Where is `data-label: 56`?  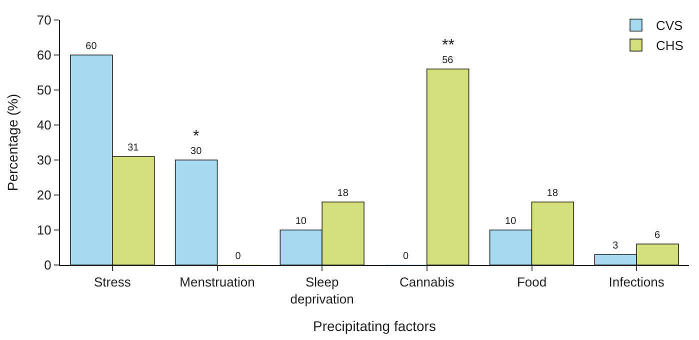
data-label: 56 is located at coordinates (448, 60).